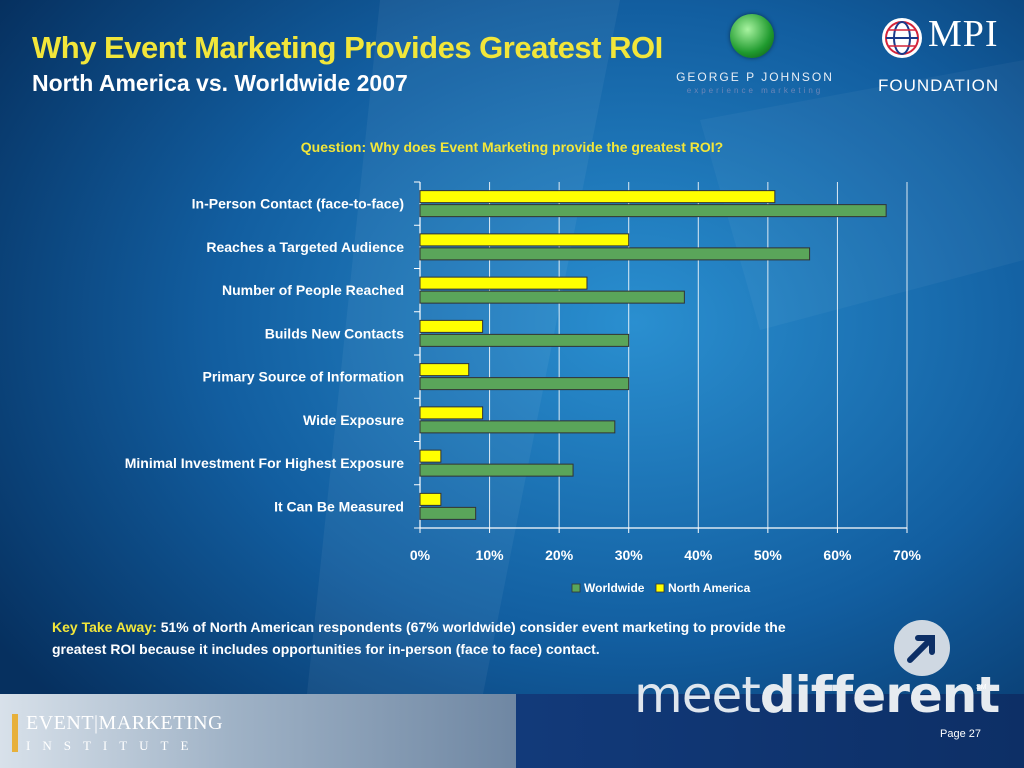 The width and height of the screenshot is (1024, 768). Describe the element at coordinates (104, 627) in the screenshot. I see `takeaway-label: Key Take Away:` at that location.